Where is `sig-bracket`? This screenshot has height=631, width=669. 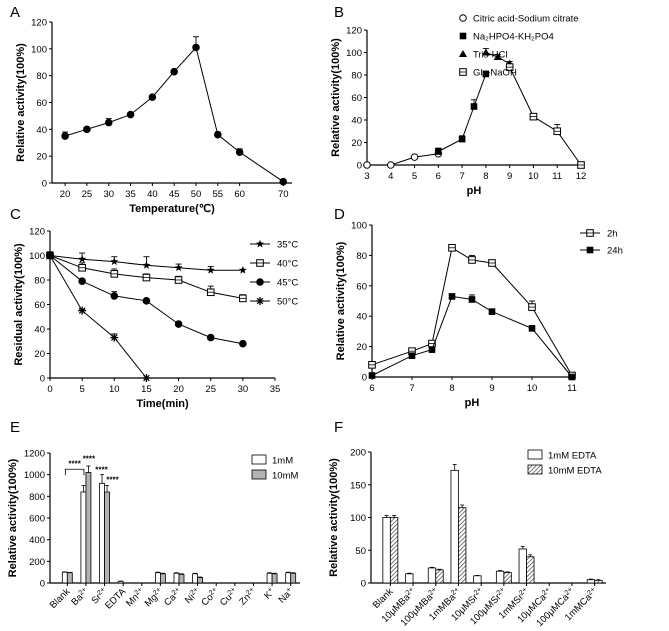
sig-bracket is located at coordinates (74, 472).